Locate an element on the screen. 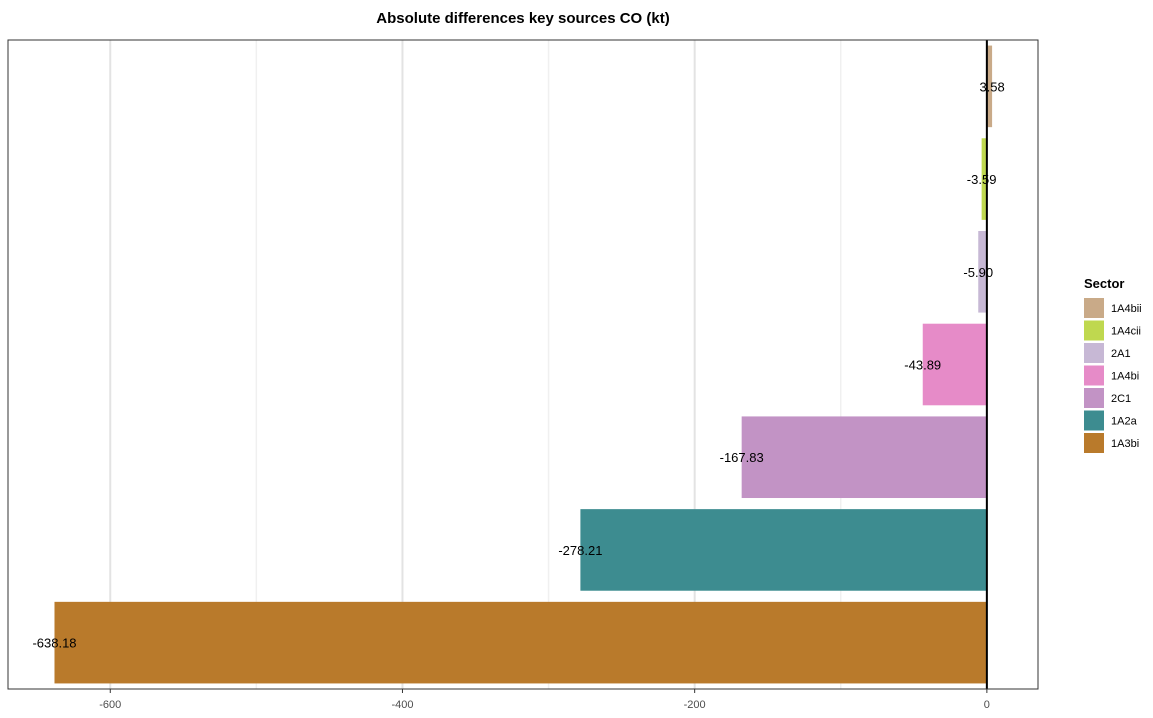 Image resolution: width=1153 pixels, height=718 pixels. data-label-1A2a: -278.21 is located at coordinates (580, 550).